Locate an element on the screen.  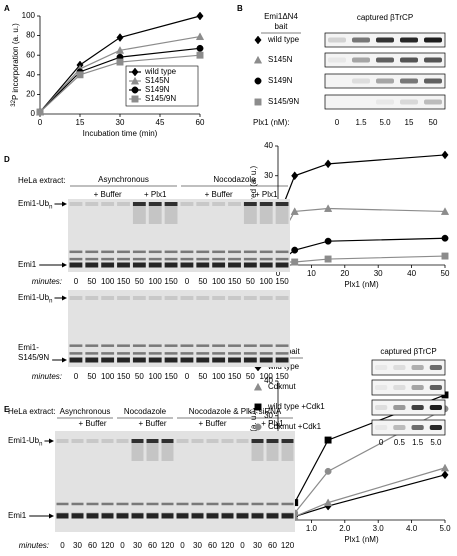
legend-label: S145/9N is located at coordinates (160, 98).